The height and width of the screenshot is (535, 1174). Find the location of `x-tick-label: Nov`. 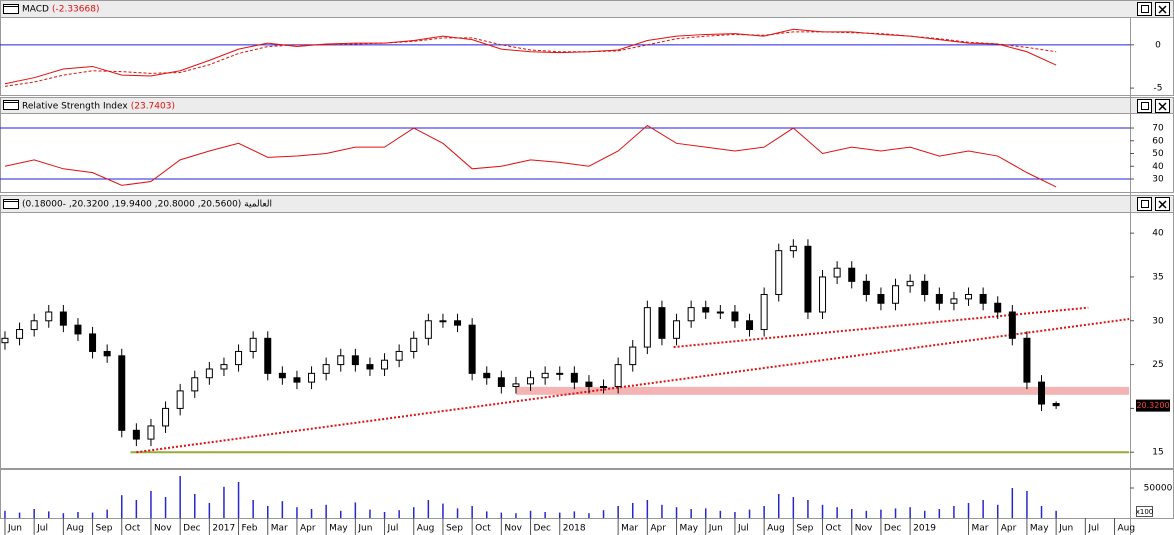

x-tick-label: Nov is located at coordinates (163, 529).